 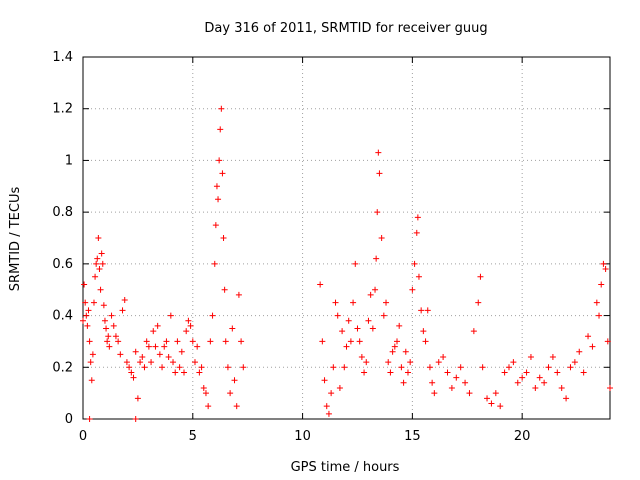 I want to click on y-tick-label: 0.4, so click(x=62, y=316).